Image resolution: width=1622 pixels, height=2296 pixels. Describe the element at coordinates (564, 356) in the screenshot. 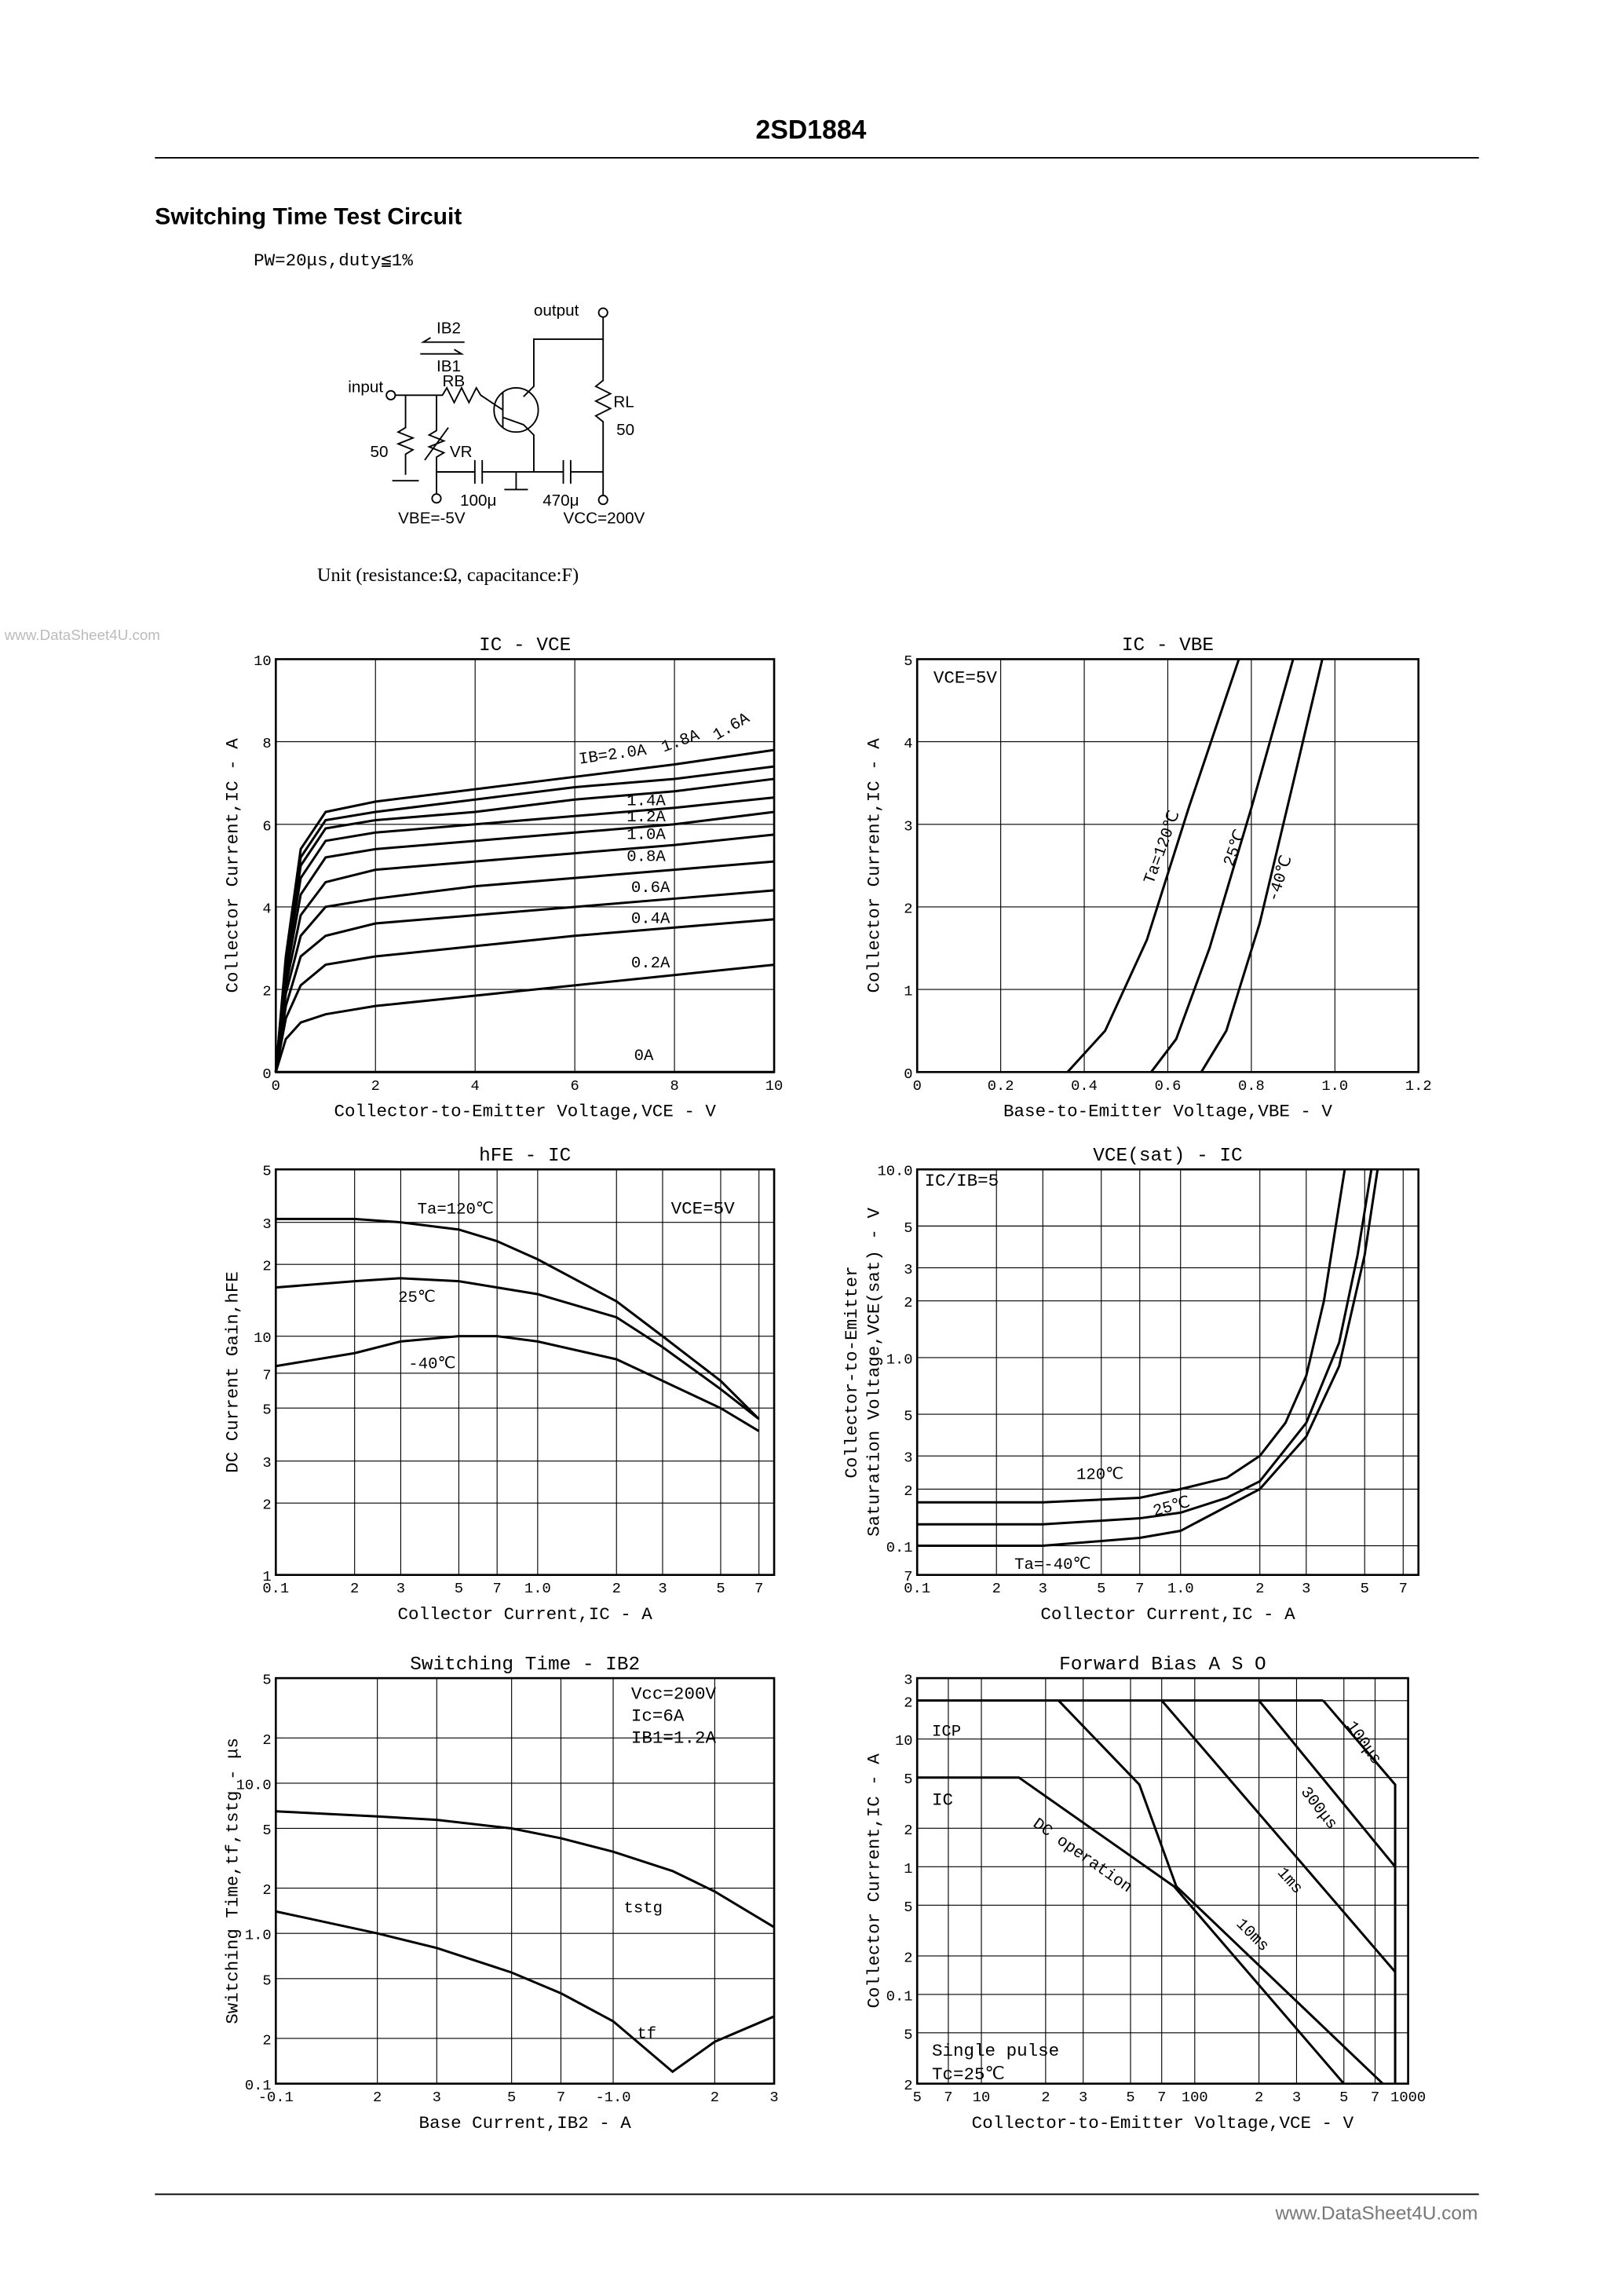

I see `wire` at that location.